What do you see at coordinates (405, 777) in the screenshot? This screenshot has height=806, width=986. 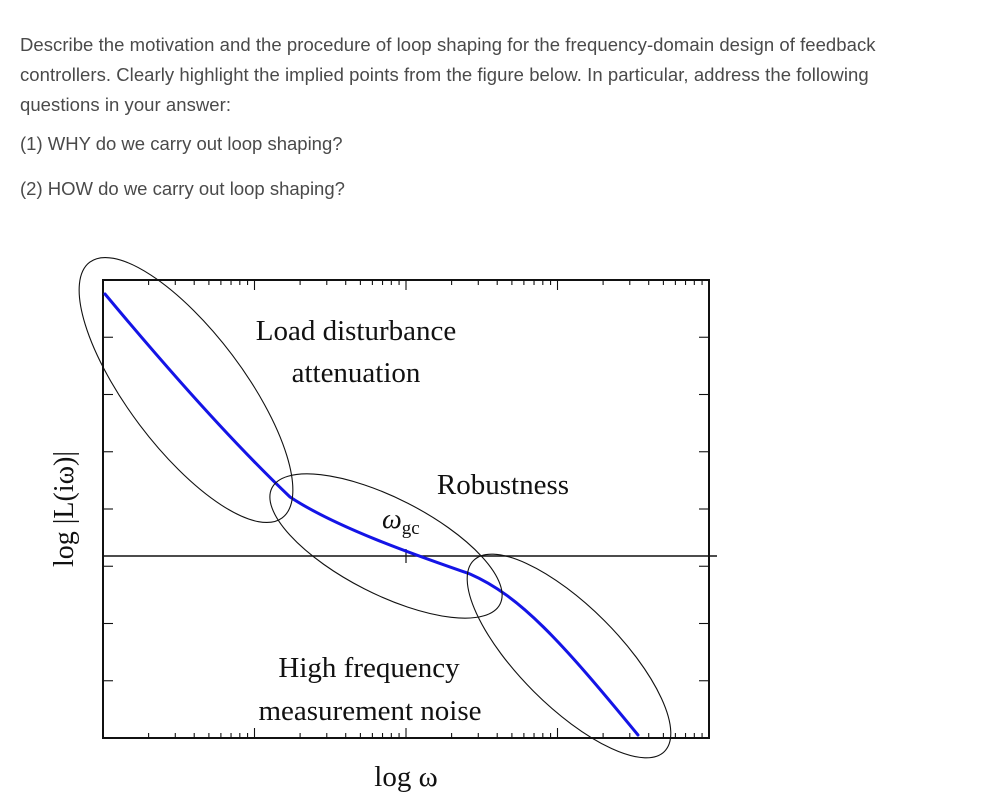 I see `x-axis-label: log ω` at bounding box center [405, 777].